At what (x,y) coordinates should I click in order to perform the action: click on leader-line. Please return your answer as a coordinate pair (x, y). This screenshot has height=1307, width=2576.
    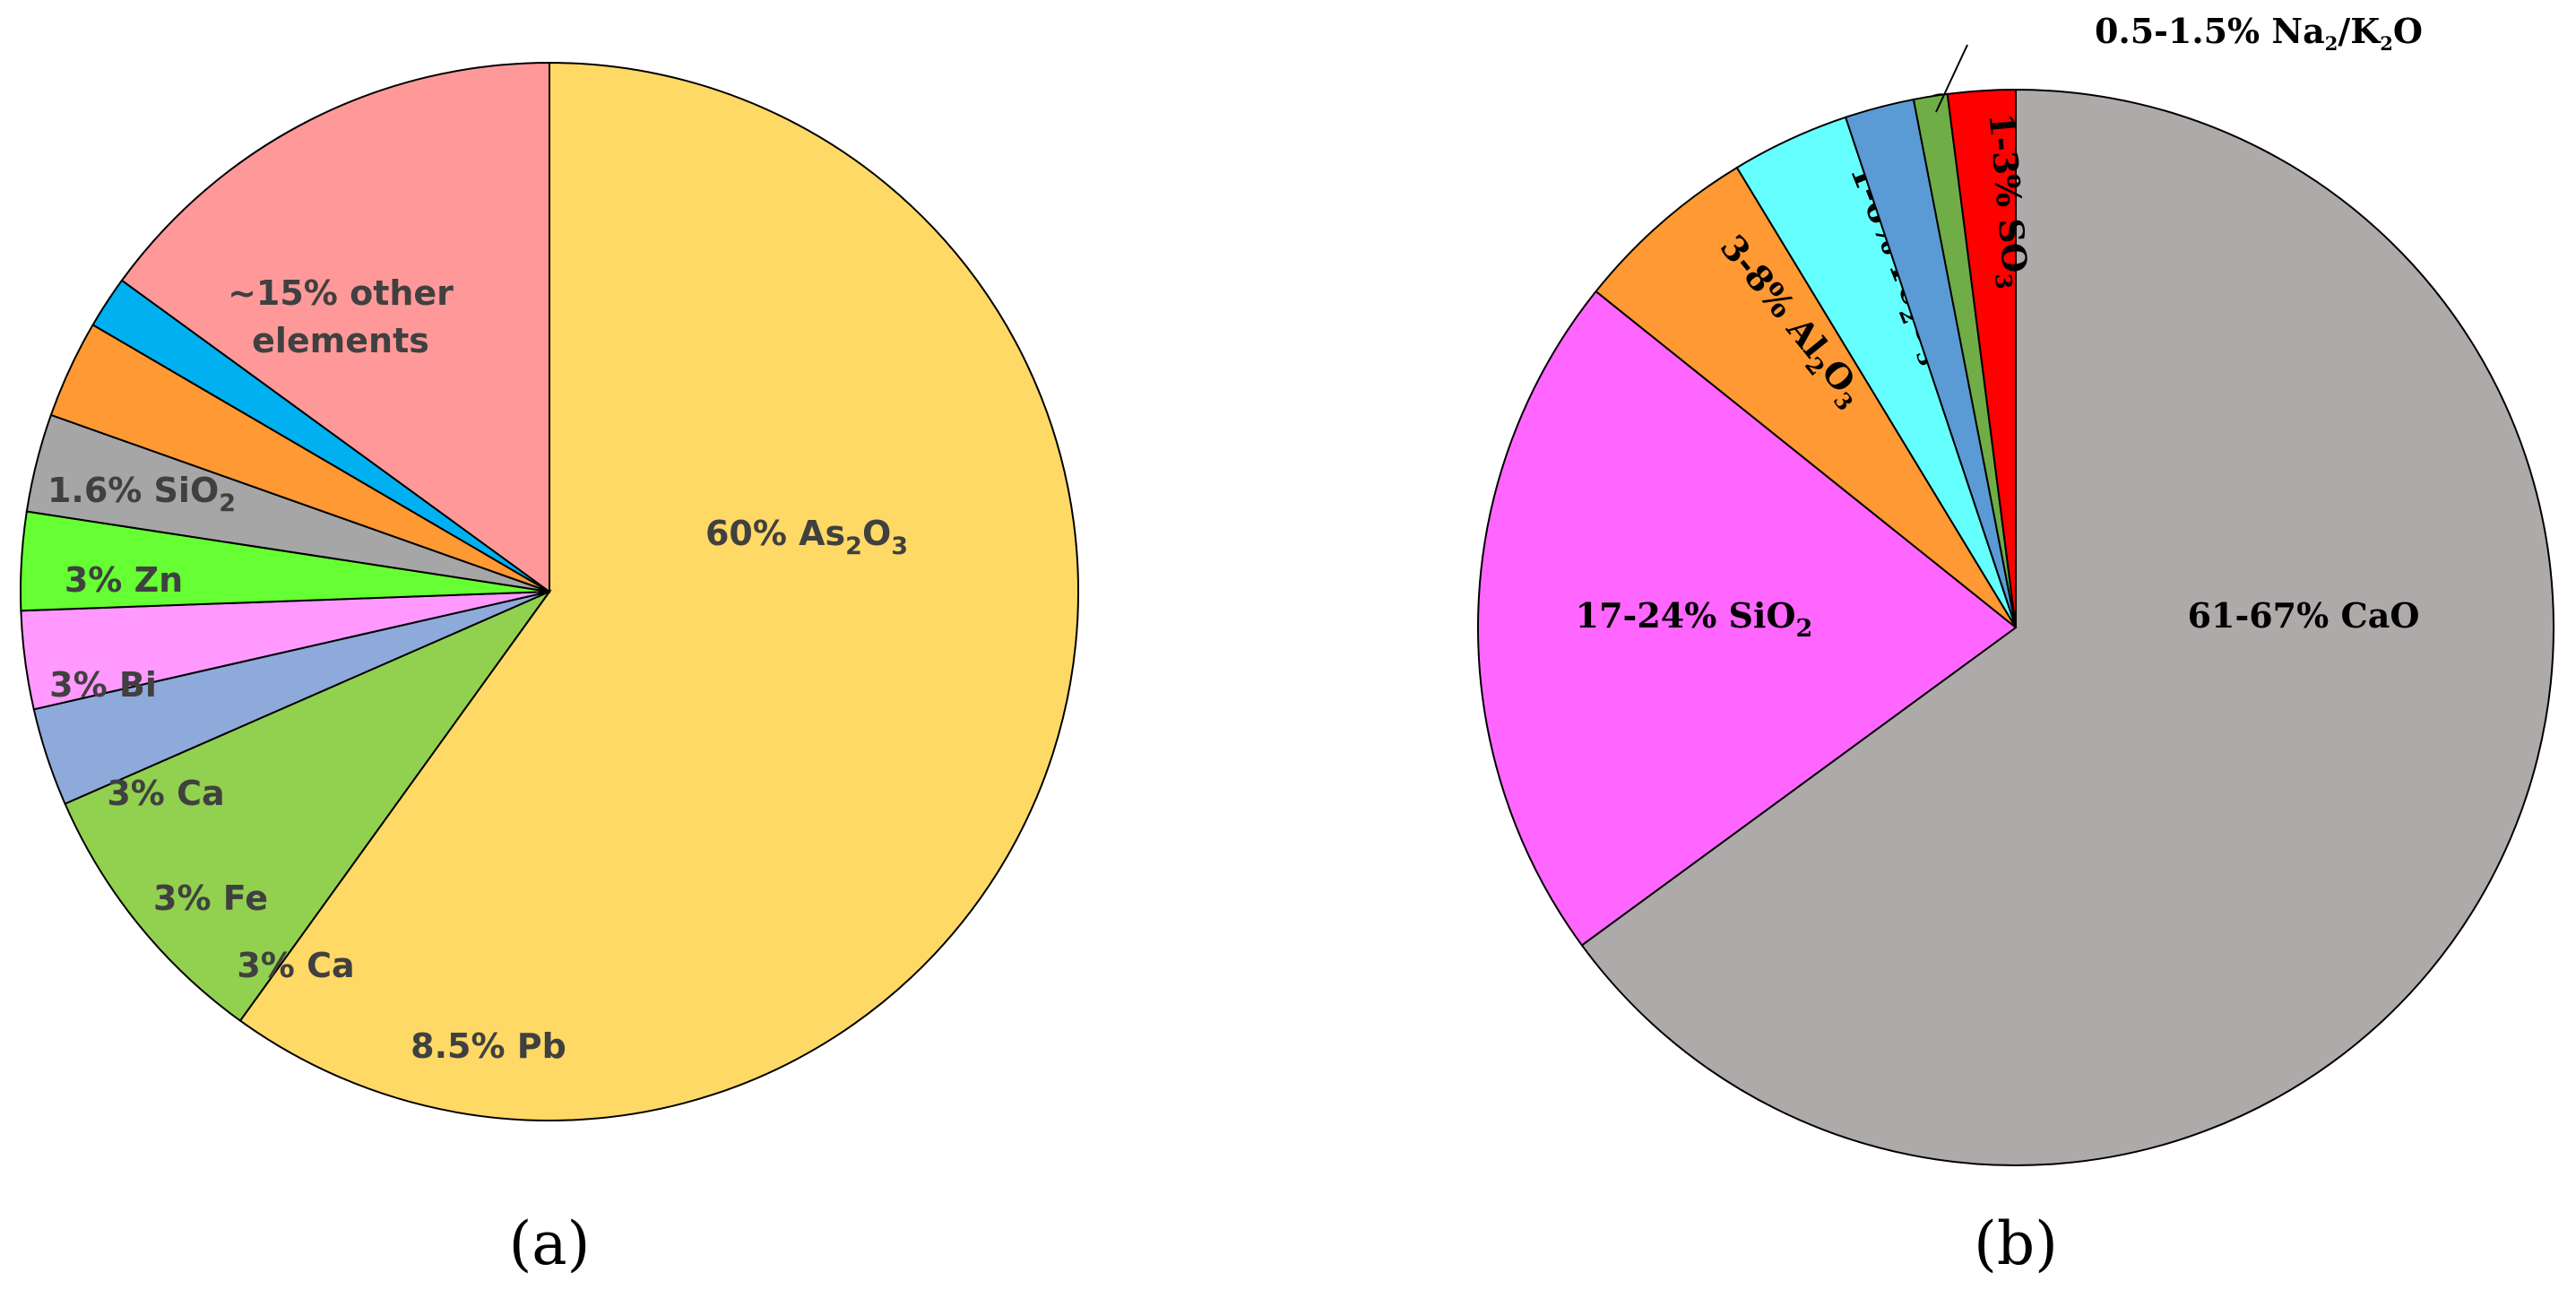
    Looking at the image, I should click on (1951, 78).